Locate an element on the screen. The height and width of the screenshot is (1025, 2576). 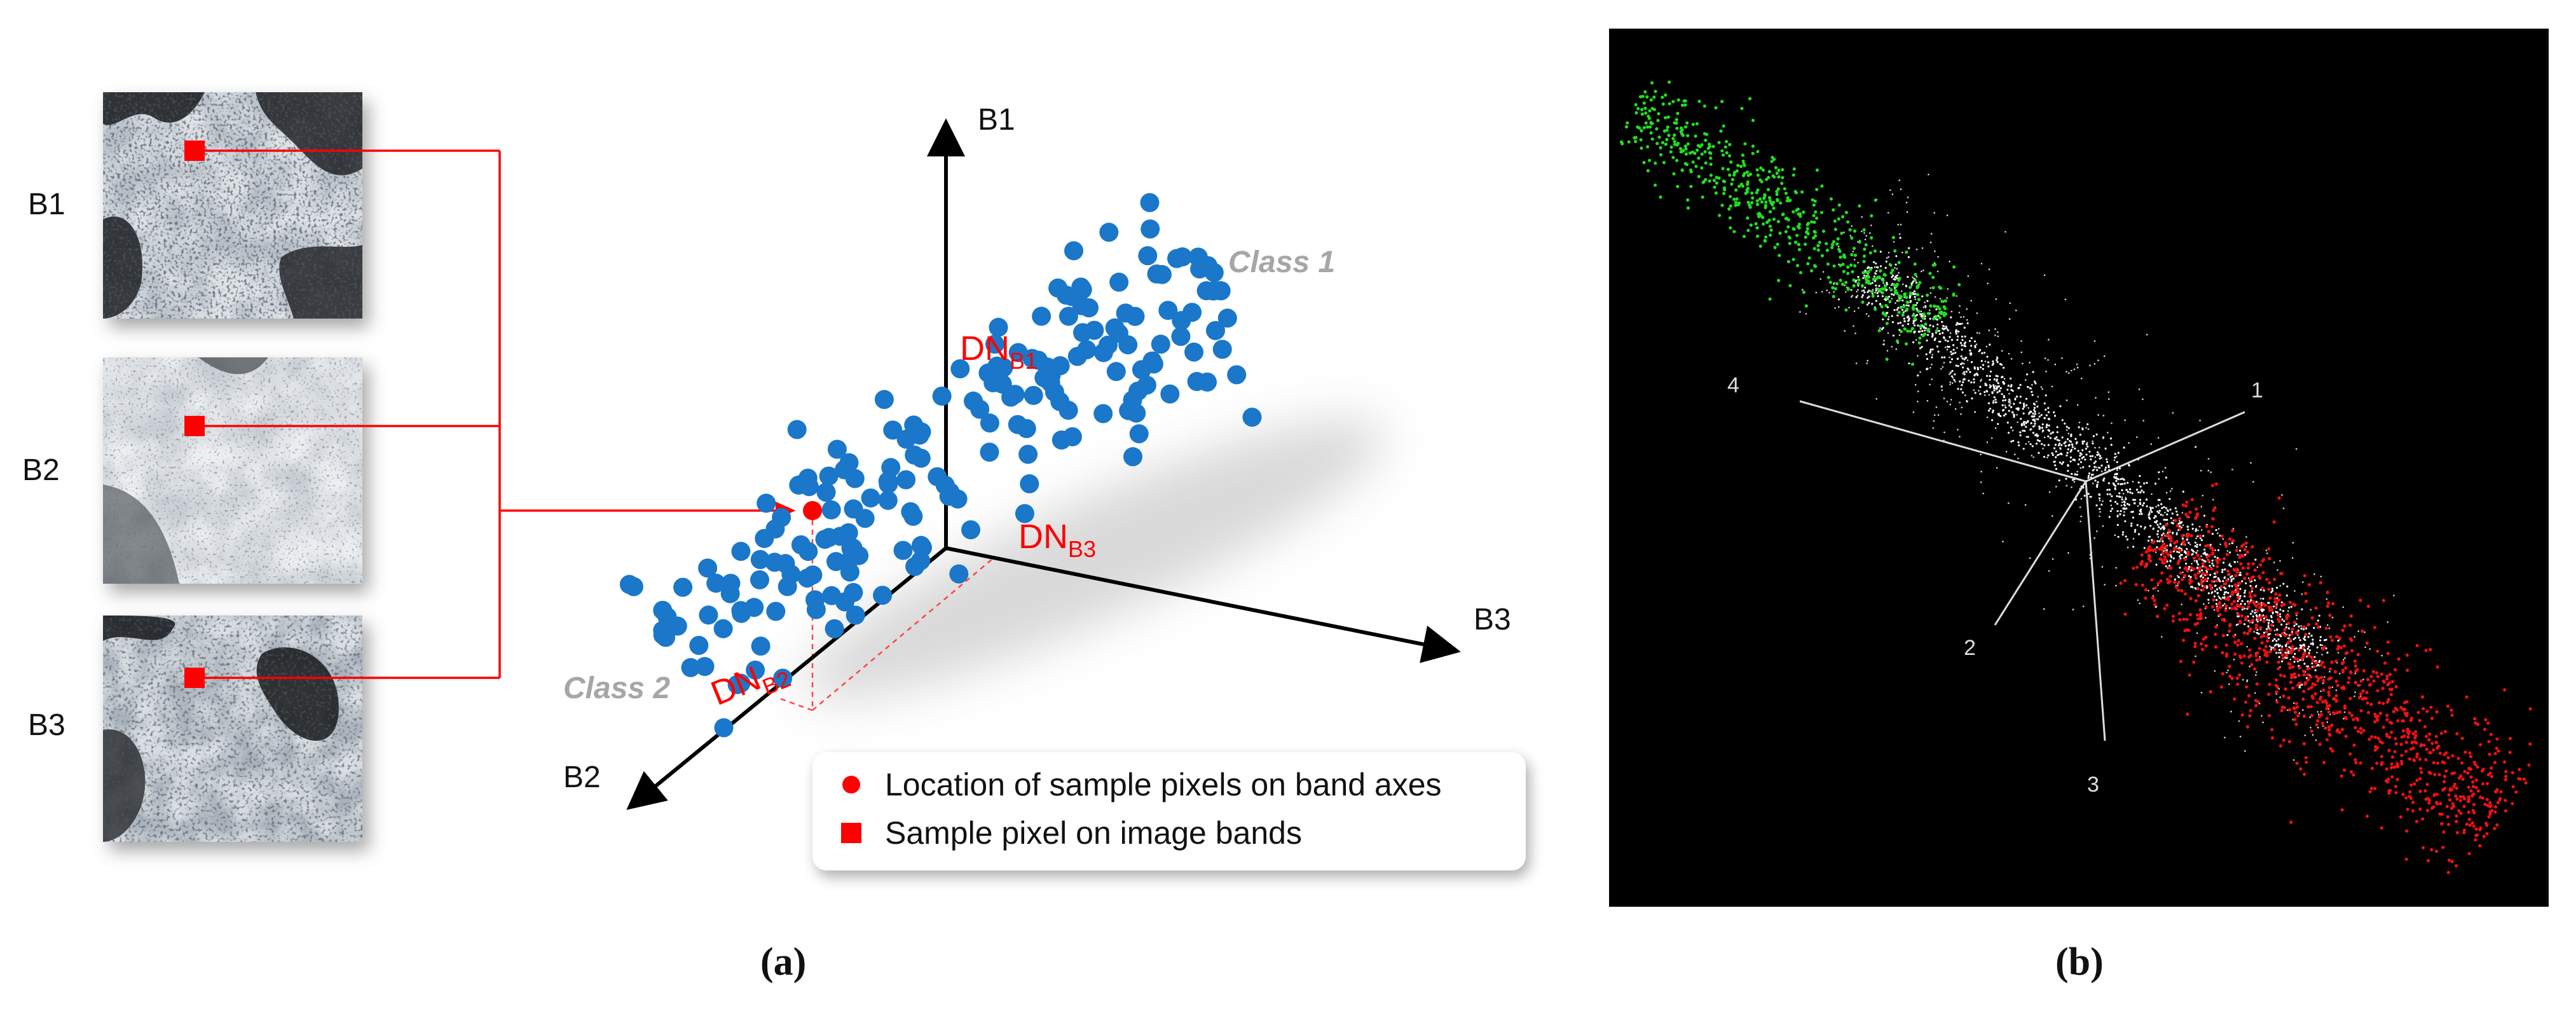
band-image-b3 is located at coordinates (233, 729).